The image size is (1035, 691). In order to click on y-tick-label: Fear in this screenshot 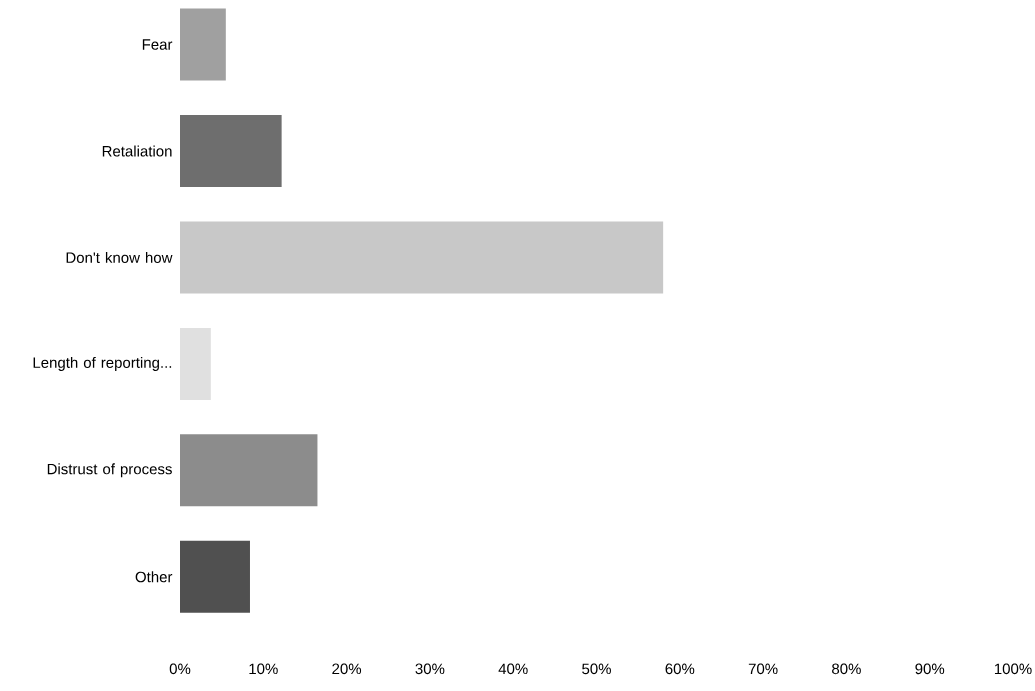, I will do `click(157, 44)`.